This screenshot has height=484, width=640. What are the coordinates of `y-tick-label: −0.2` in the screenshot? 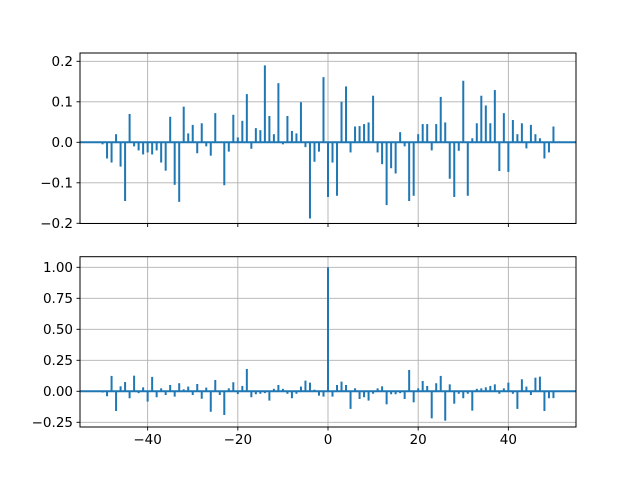 It's located at (56, 224).